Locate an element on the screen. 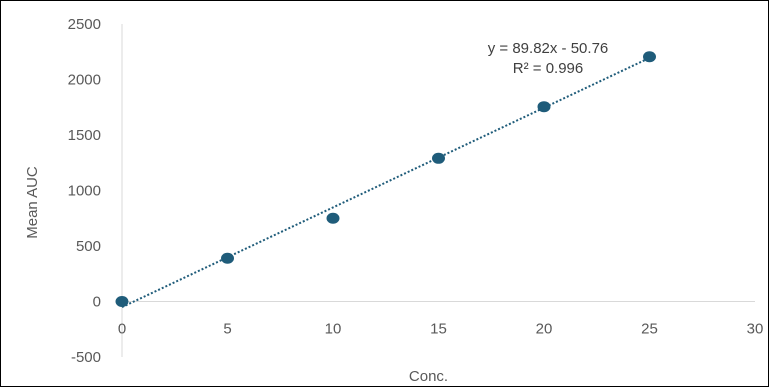  y-tick-label: 500 is located at coordinates (88, 246).